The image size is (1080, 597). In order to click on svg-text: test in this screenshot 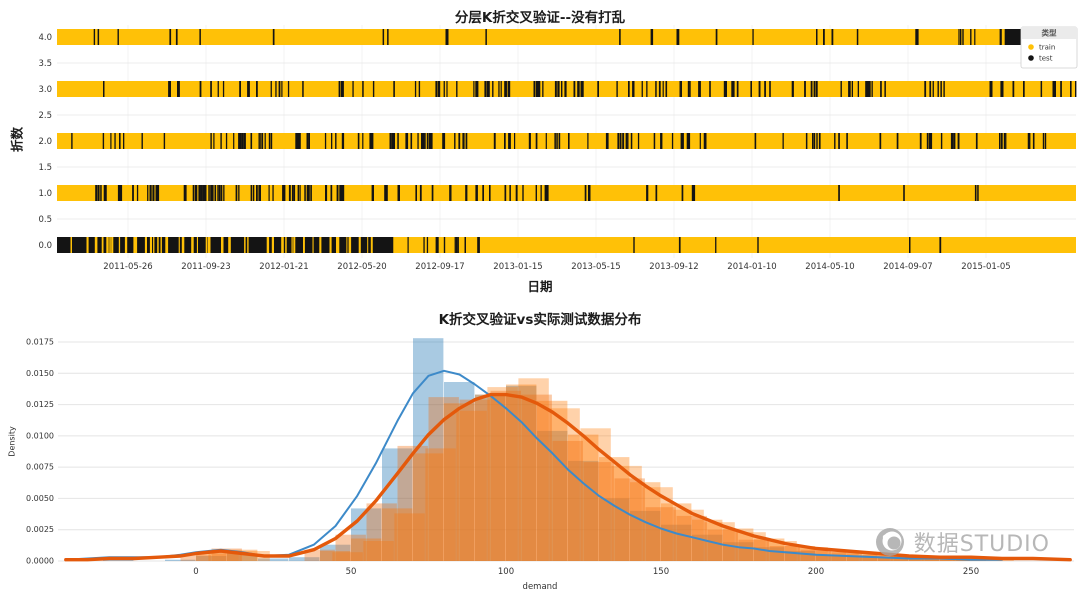, I will do `click(1046, 59)`.